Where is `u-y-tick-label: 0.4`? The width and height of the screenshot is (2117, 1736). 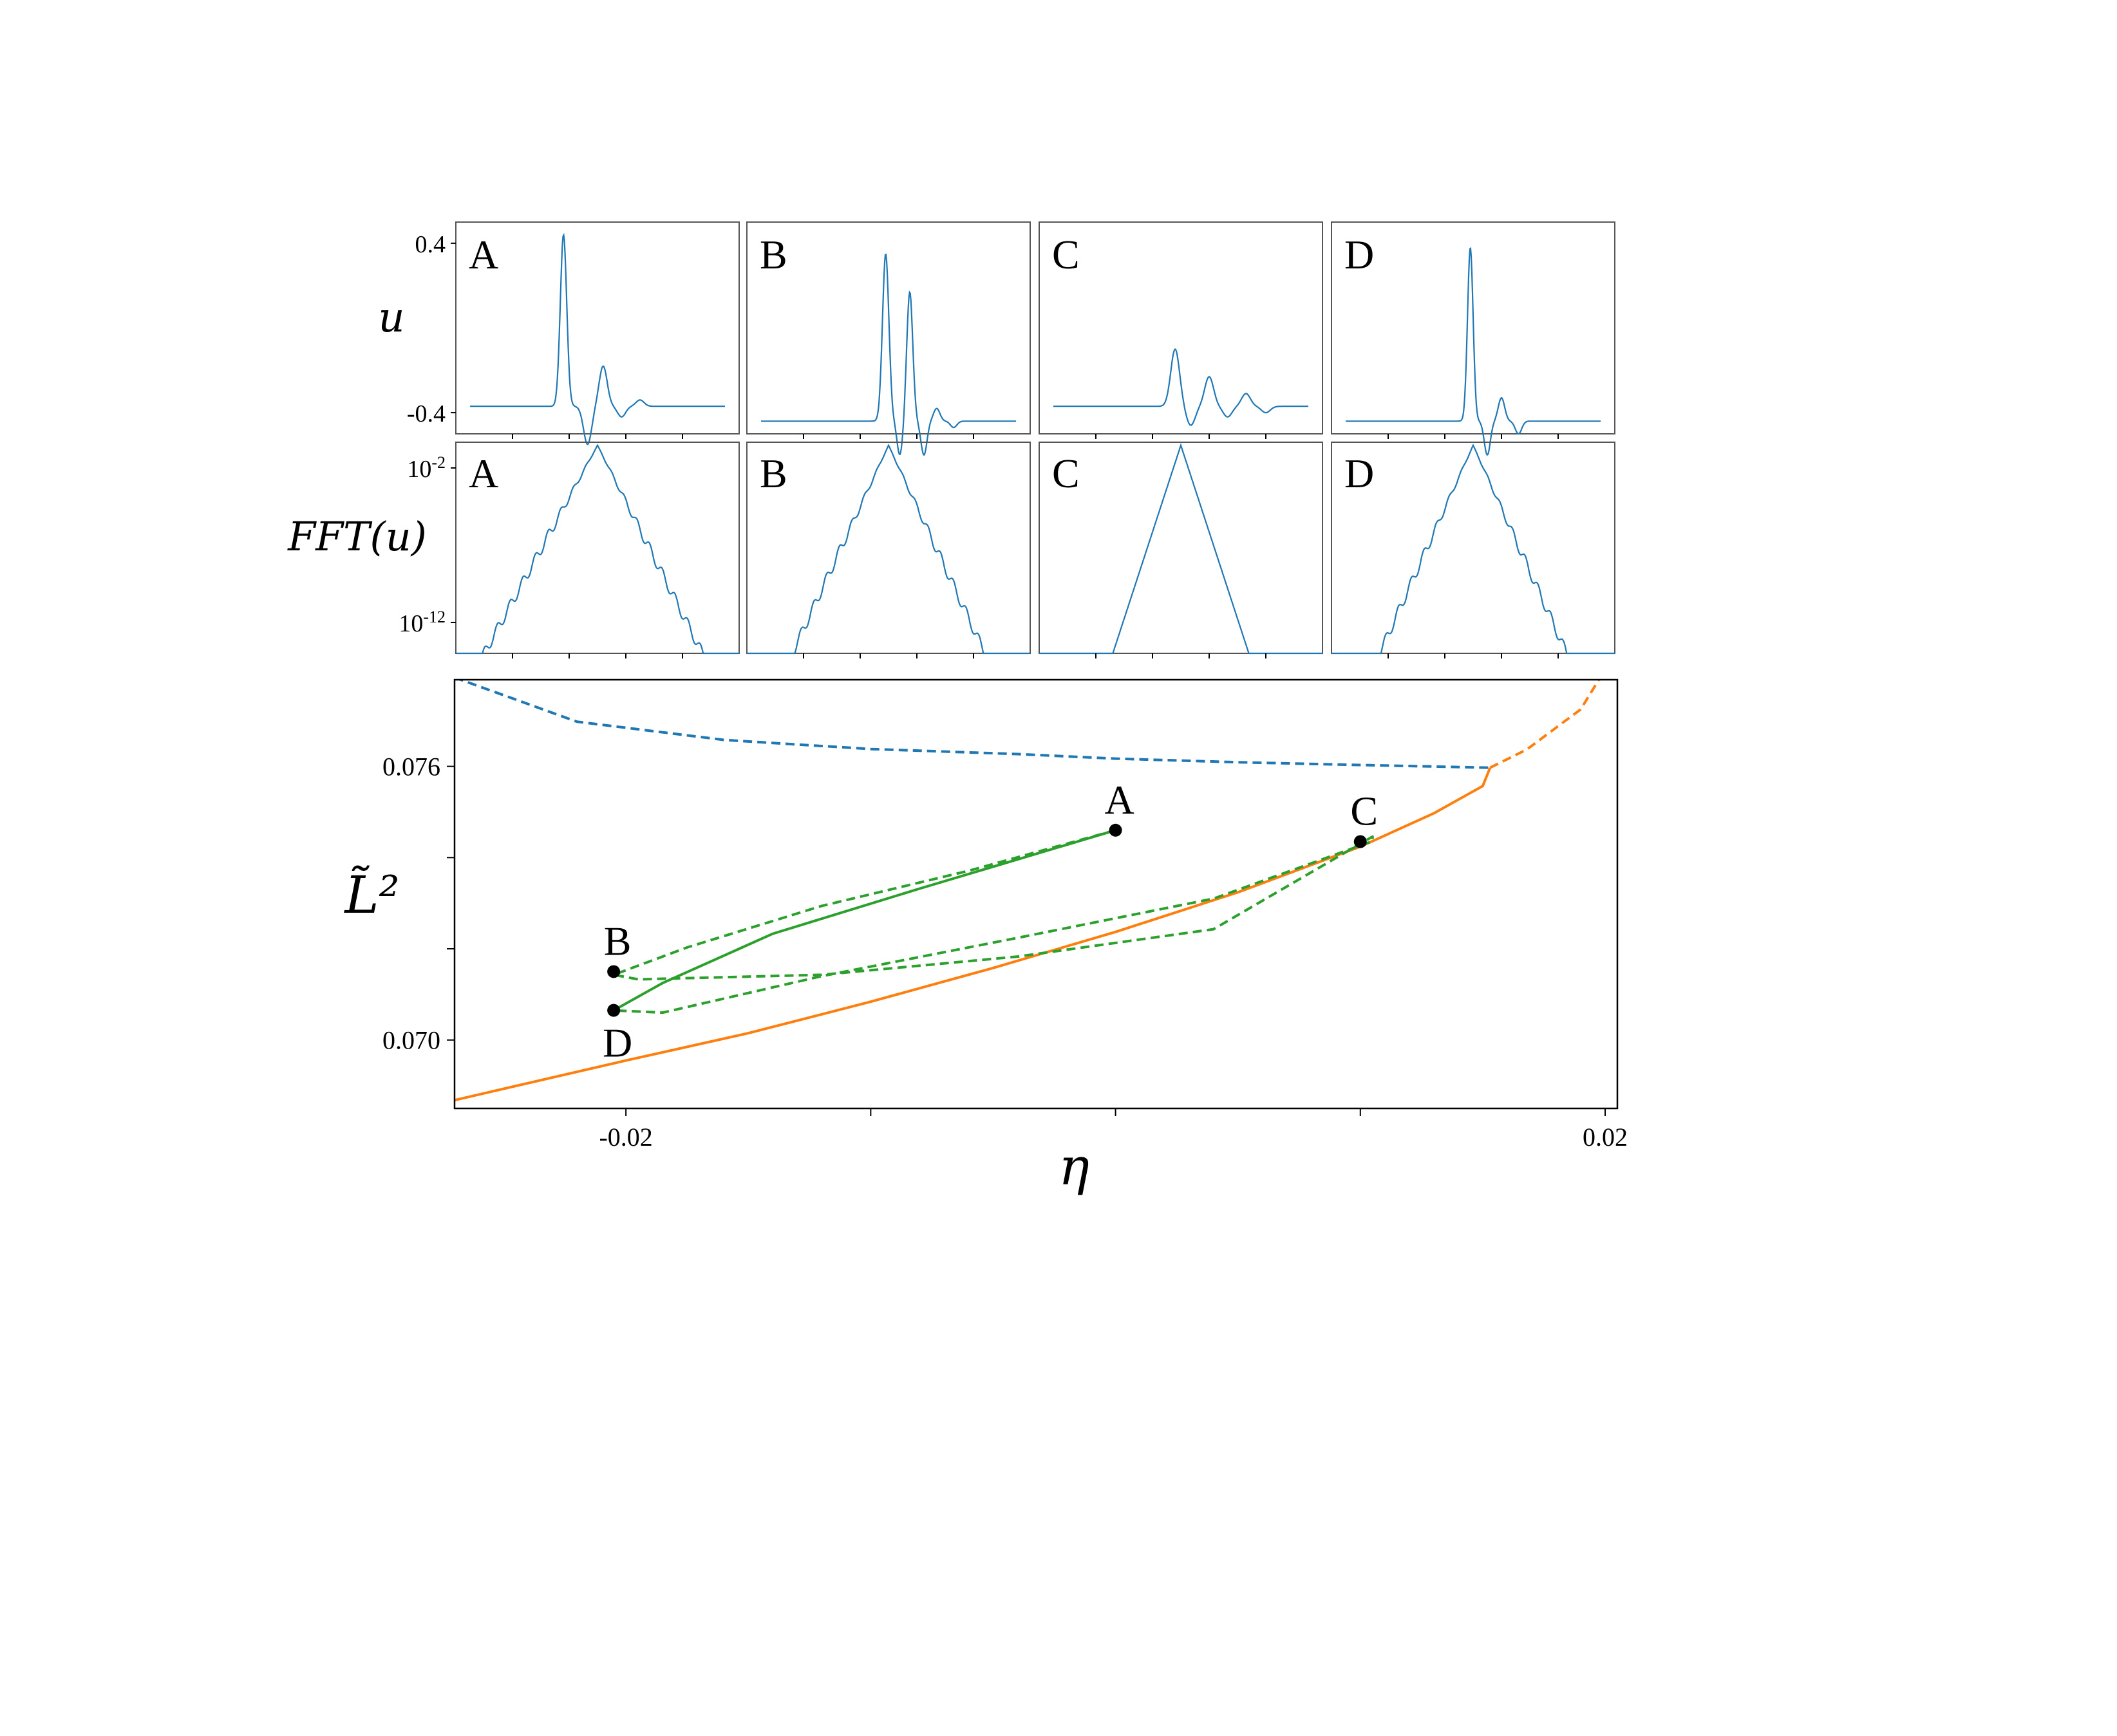
u-y-tick-label: 0.4 is located at coordinates (430, 244).